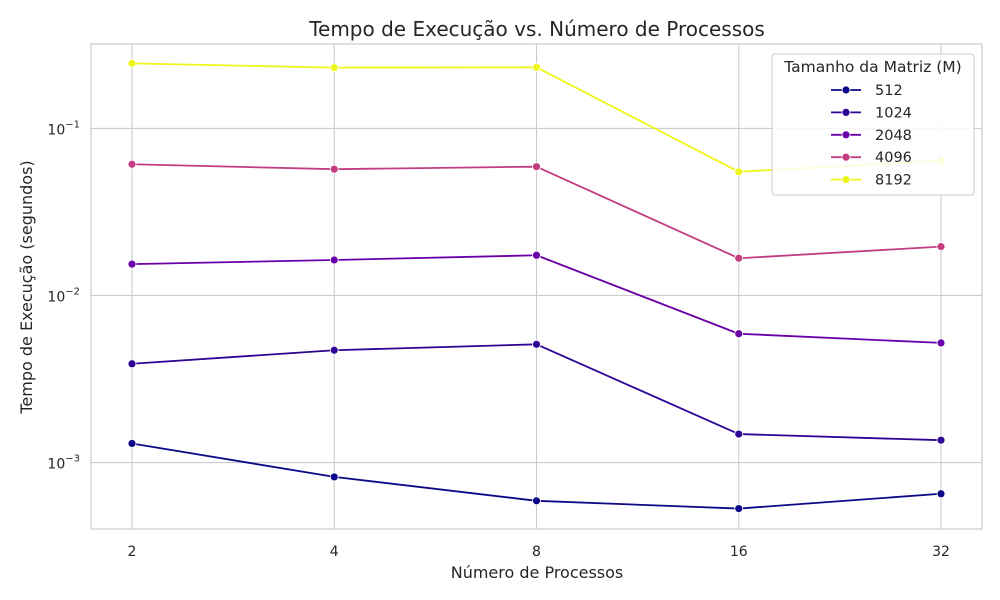  I want to click on x-tick-label: 4, so click(334, 552).